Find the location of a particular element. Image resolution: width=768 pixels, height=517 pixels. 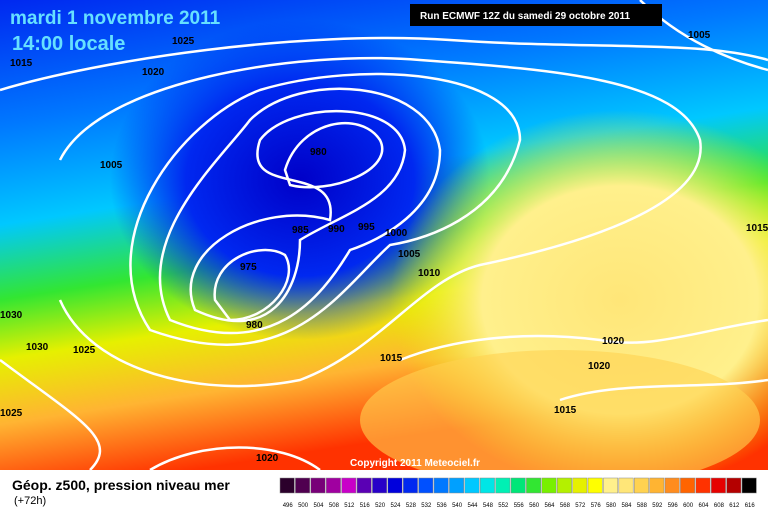

scale-label: 500 is located at coordinates (303, 506).